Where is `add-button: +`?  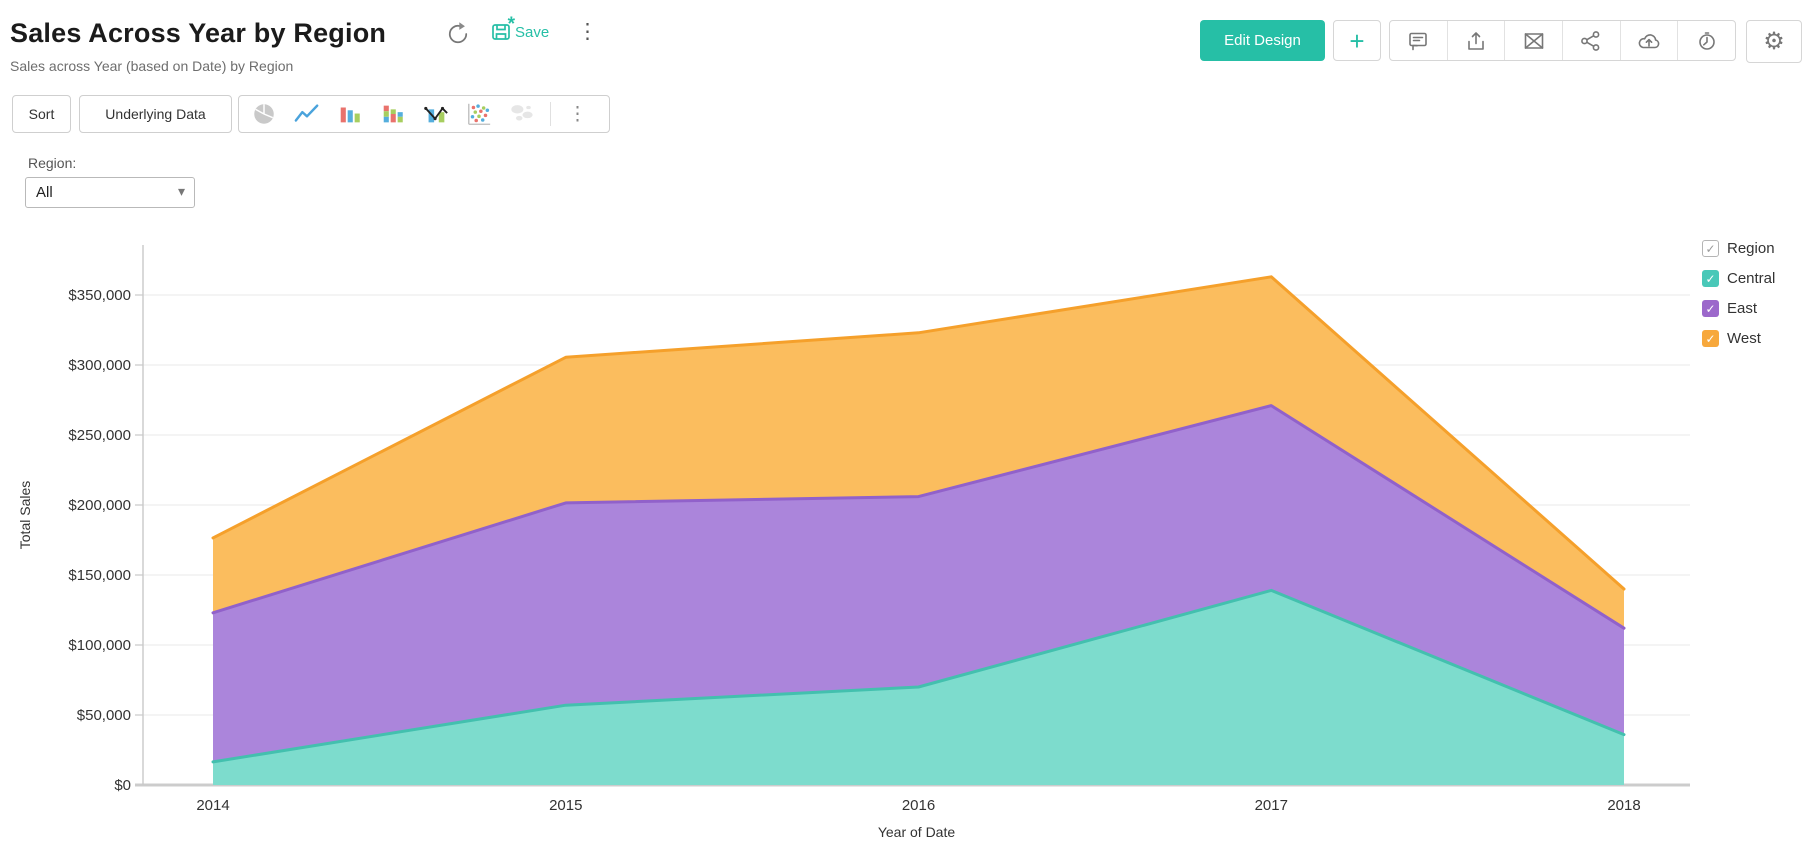
add-button: + is located at coordinates (1357, 40).